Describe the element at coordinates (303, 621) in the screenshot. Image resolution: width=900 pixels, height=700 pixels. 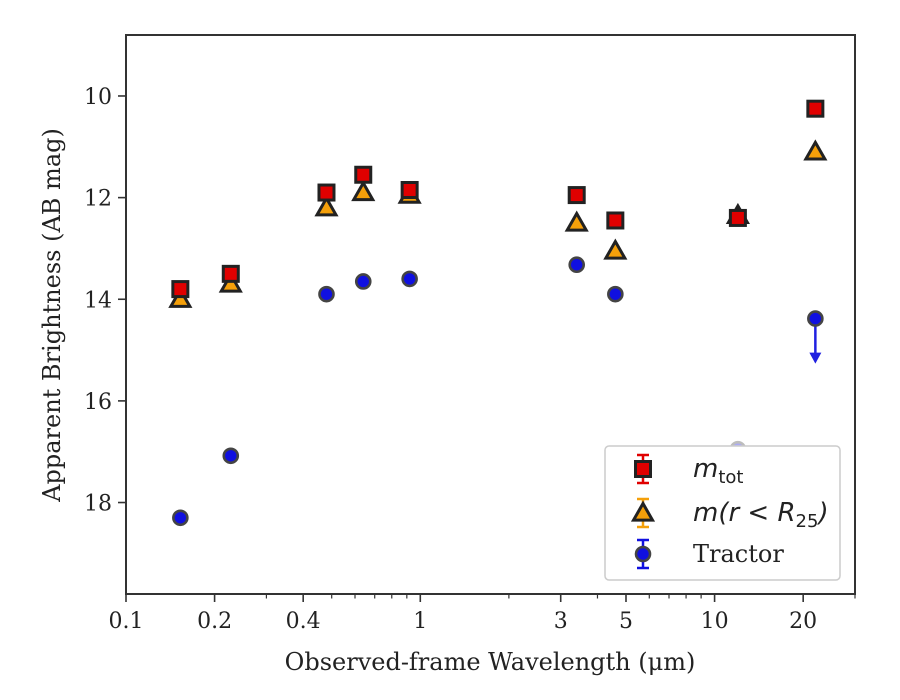
I see `x-tick-label: 0.4` at that location.